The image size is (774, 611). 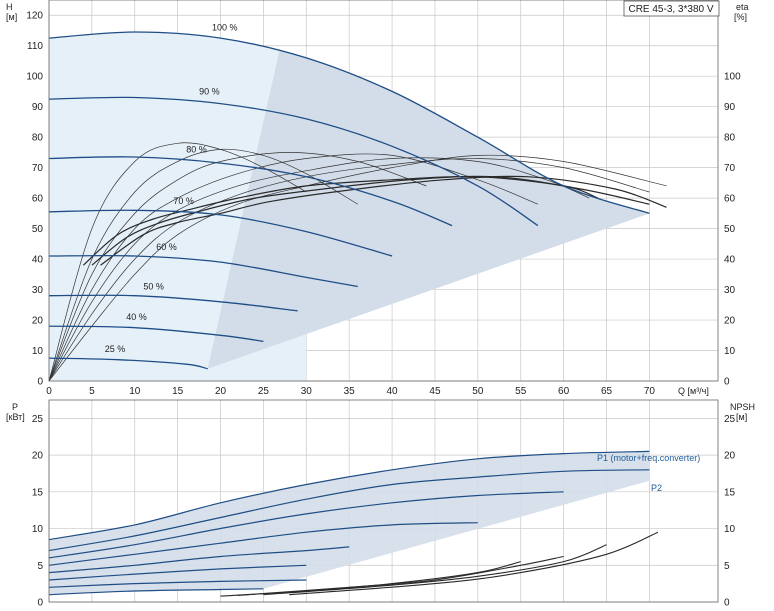 I want to click on x-tick-label: 60, so click(x=564, y=391).